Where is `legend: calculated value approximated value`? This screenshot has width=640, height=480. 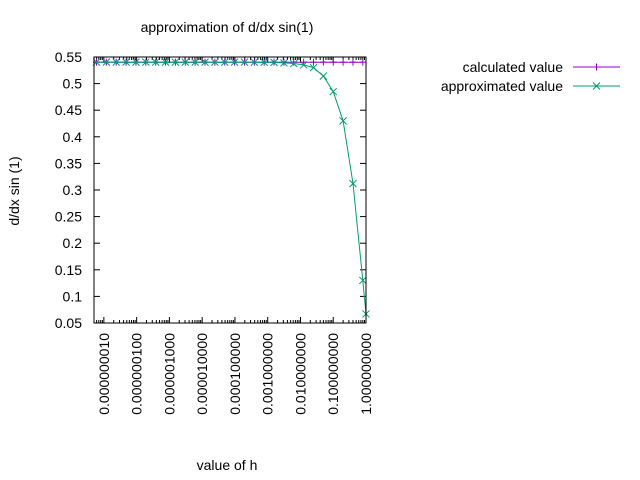
legend: calculated value approximated value is located at coordinates (530, 76).